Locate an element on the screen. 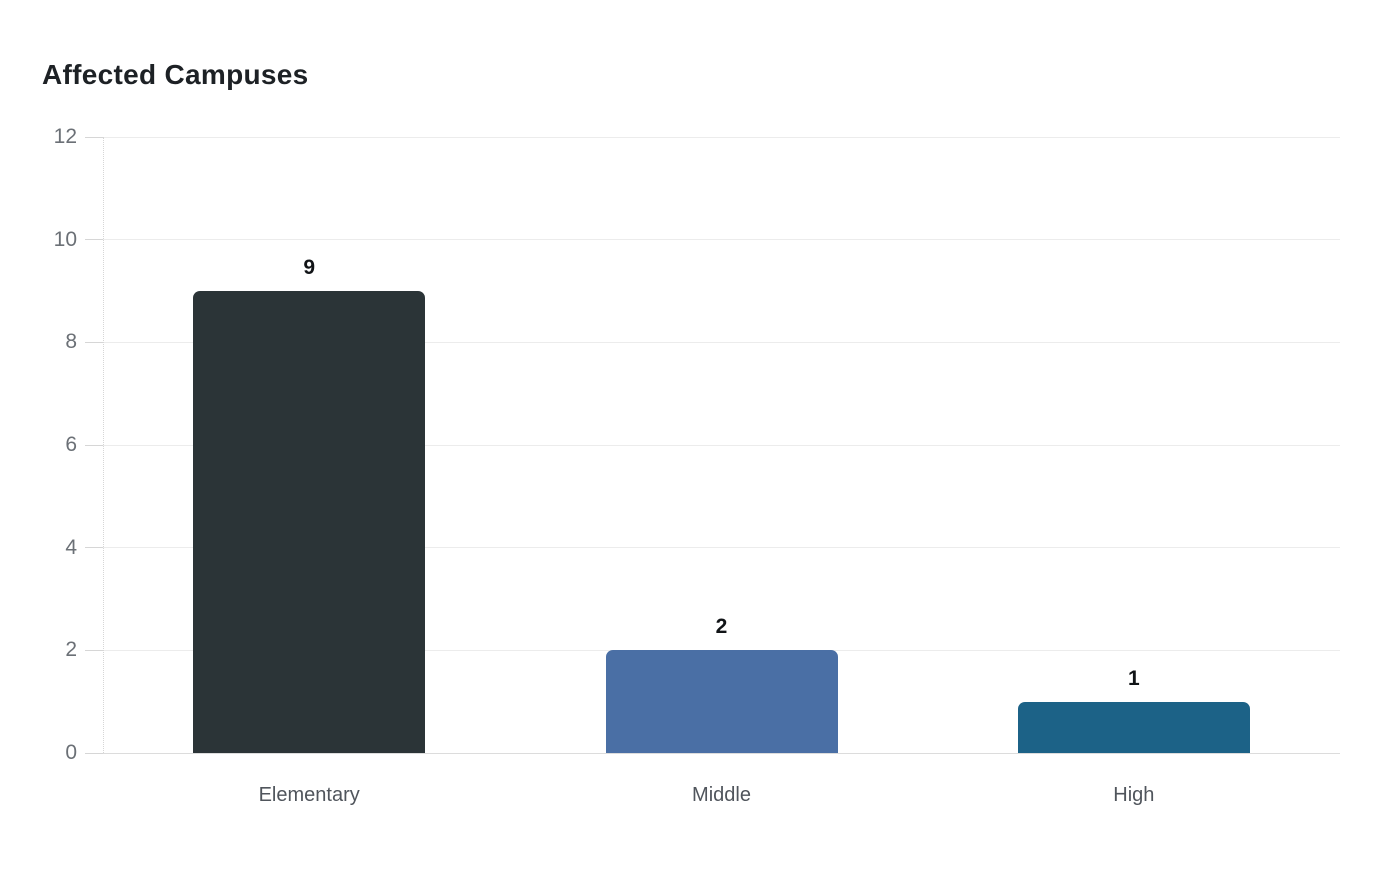 The height and width of the screenshot is (880, 1400). bar-middle is located at coordinates (721, 701).